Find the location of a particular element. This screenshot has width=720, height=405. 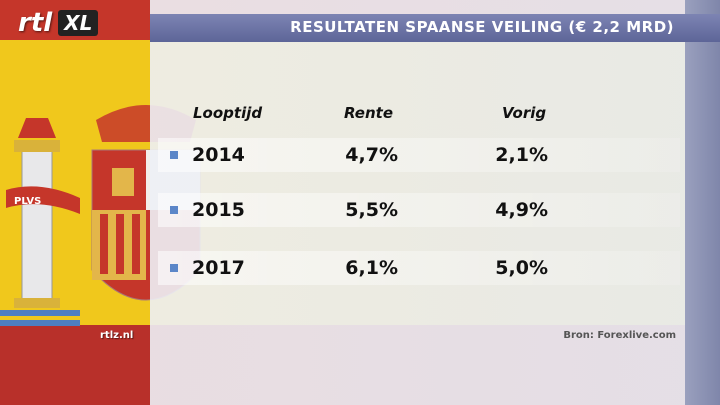

cell-rente: 4,7% is located at coordinates (371, 155).